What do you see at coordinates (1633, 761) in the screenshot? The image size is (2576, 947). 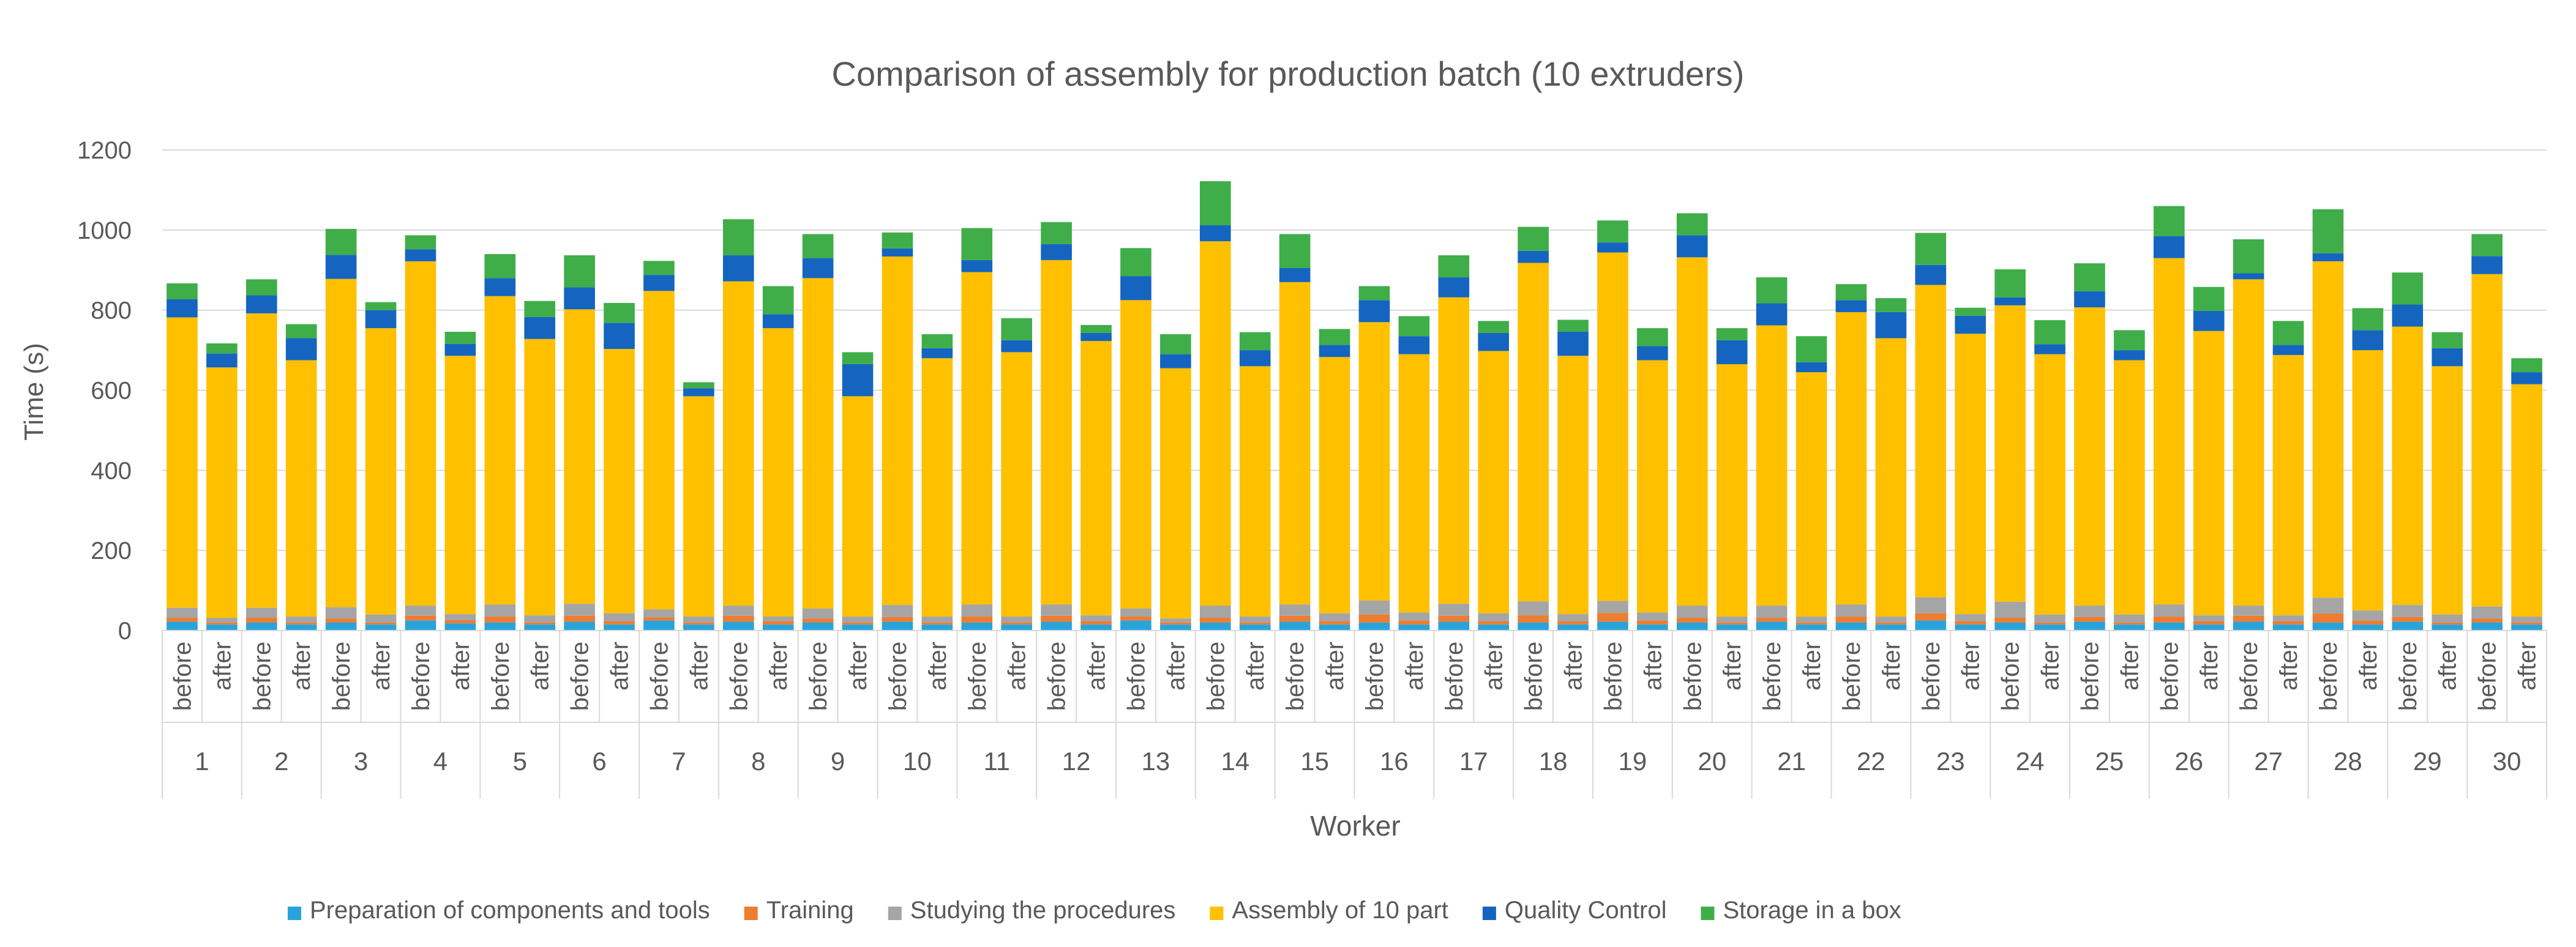 I see `x-worker-label: 19` at bounding box center [1633, 761].